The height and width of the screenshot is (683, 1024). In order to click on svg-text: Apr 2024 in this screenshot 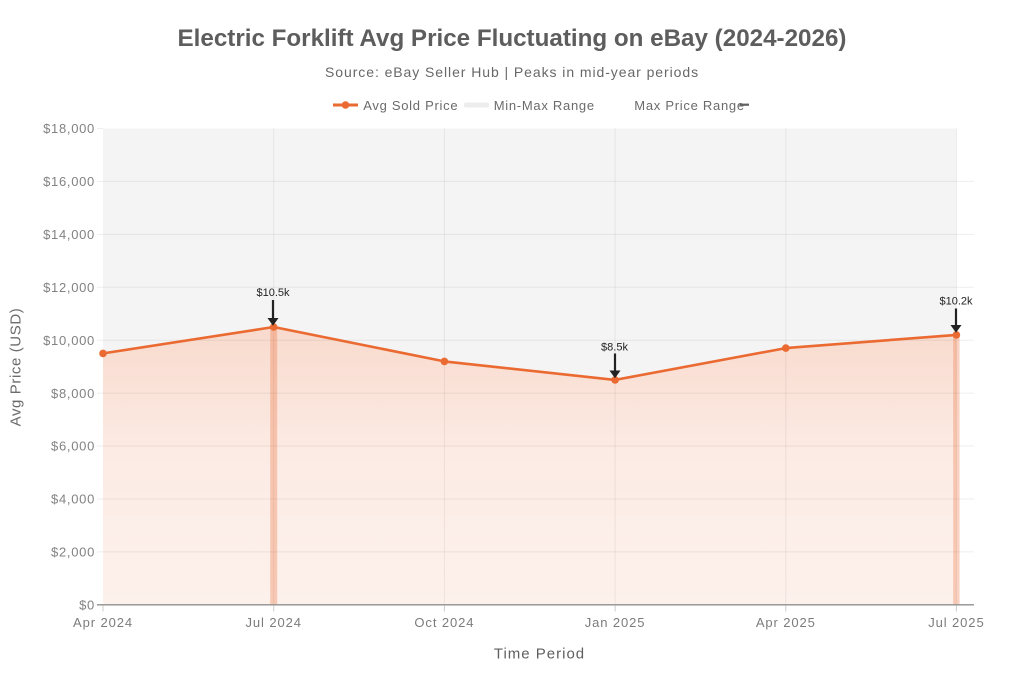, I will do `click(103, 622)`.